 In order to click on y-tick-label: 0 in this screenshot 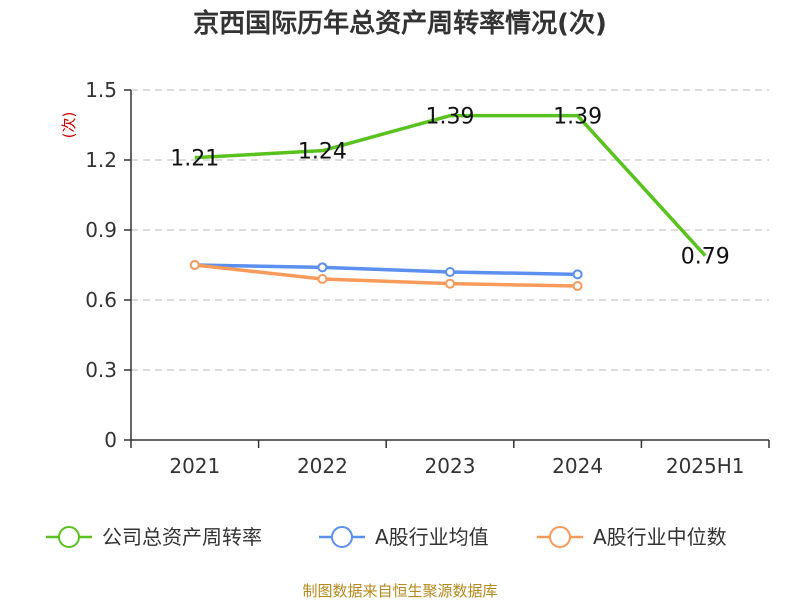, I will do `click(110, 440)`.